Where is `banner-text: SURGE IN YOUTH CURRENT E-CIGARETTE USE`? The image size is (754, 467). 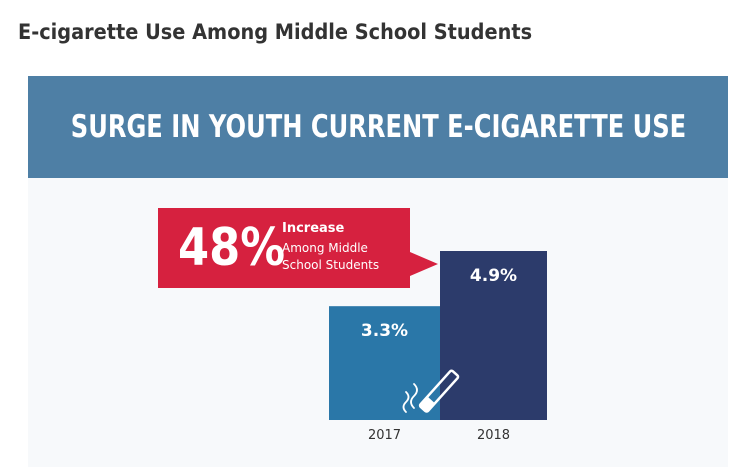 banner-text: SURGE IN YOUTH CURRENT E-CIGARETTE USE is located at coordinates (378, 127).